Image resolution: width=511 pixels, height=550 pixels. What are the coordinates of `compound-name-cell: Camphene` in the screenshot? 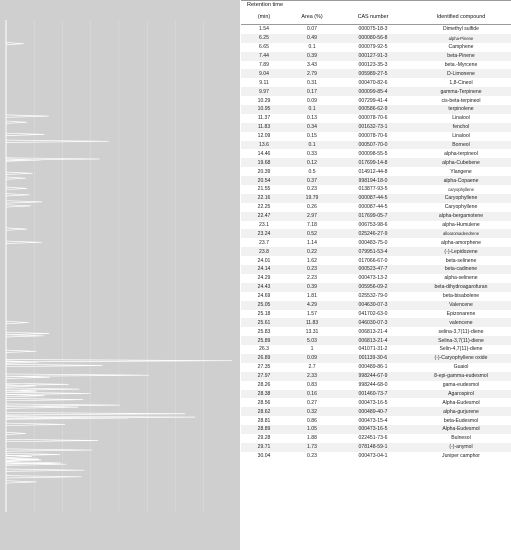 It's located at (461, 47).